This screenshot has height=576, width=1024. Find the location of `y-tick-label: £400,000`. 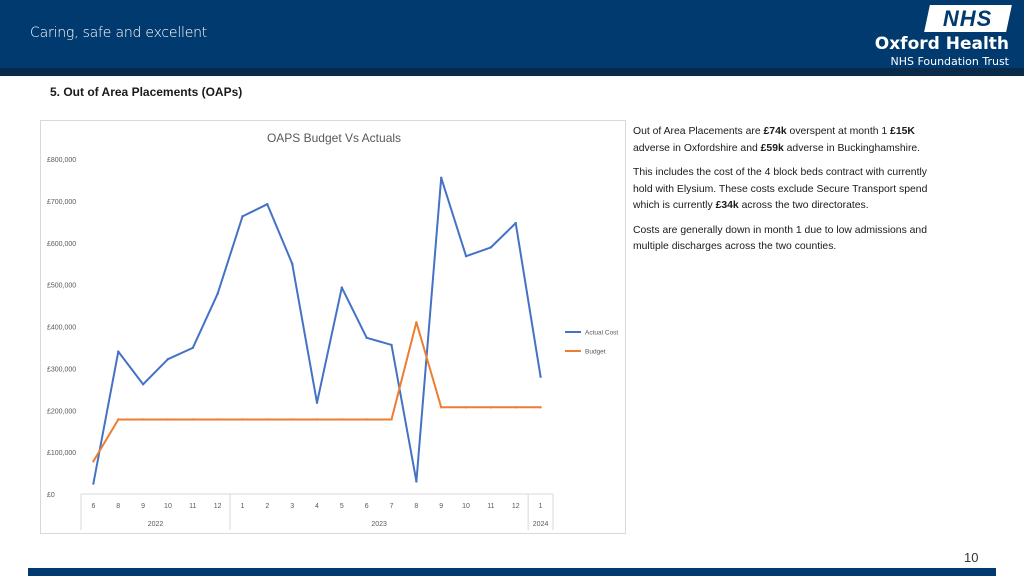

y-tick-label: £400,000 is located at coordinates (61, 328).